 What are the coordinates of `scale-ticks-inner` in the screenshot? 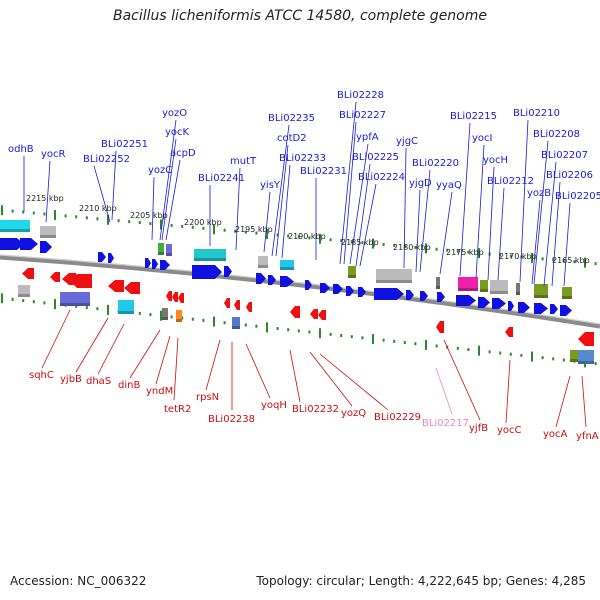 It's located at (299, 330).